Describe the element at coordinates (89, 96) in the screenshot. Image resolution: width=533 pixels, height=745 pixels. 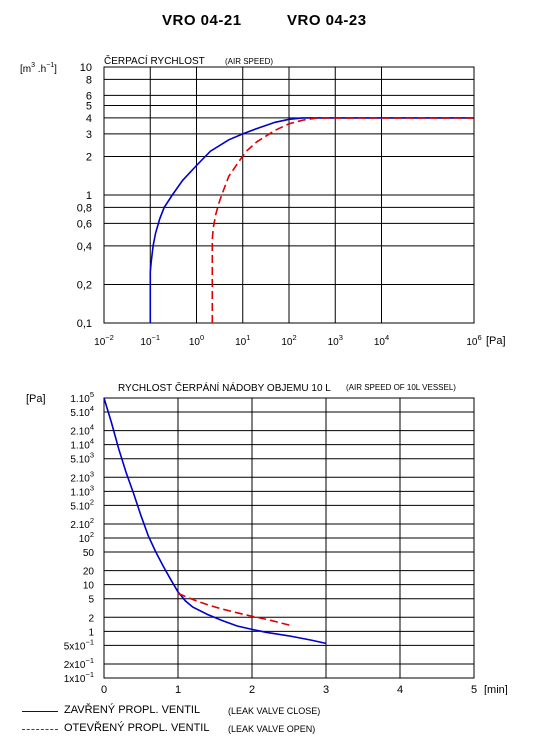
I see `y-tick-label: 6` at that location.